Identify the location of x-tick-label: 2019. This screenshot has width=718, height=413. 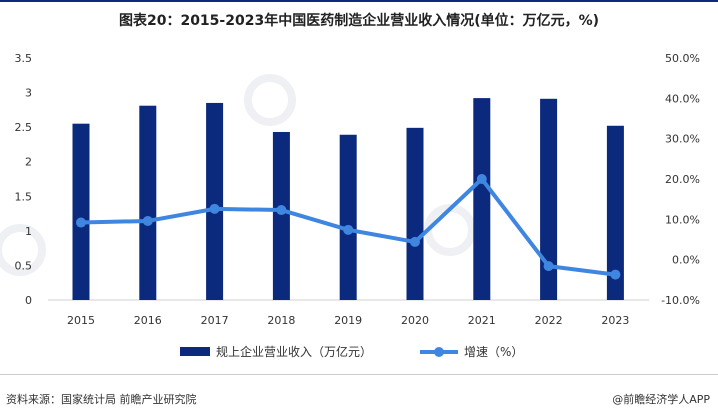
(348, 320).